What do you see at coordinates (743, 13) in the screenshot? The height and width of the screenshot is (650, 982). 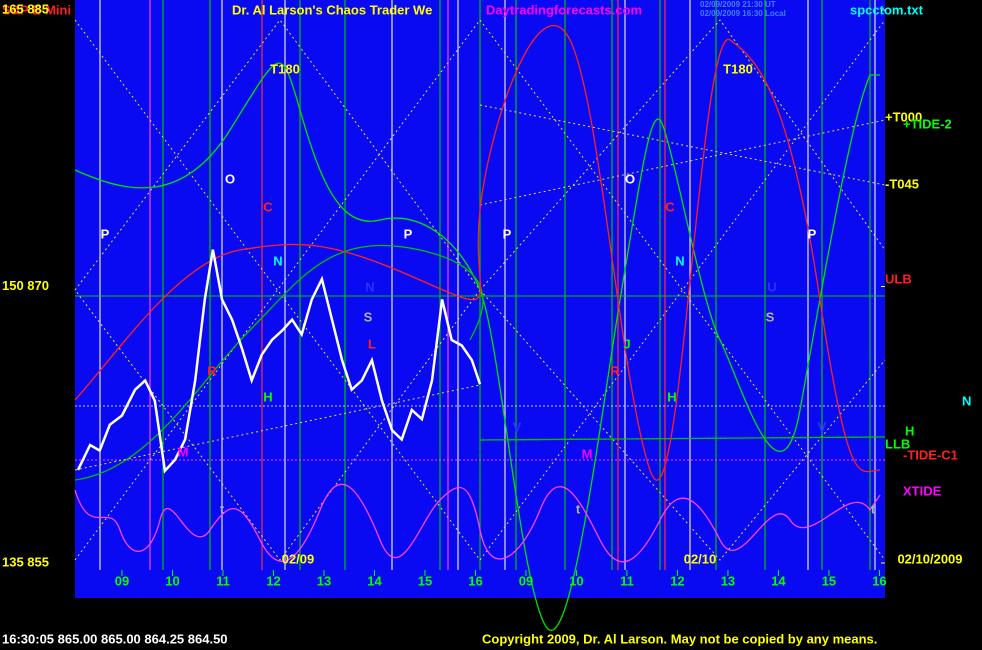 I see `time-local: 02/09/2009 16:30 Local` at bounding box center [743, 13].